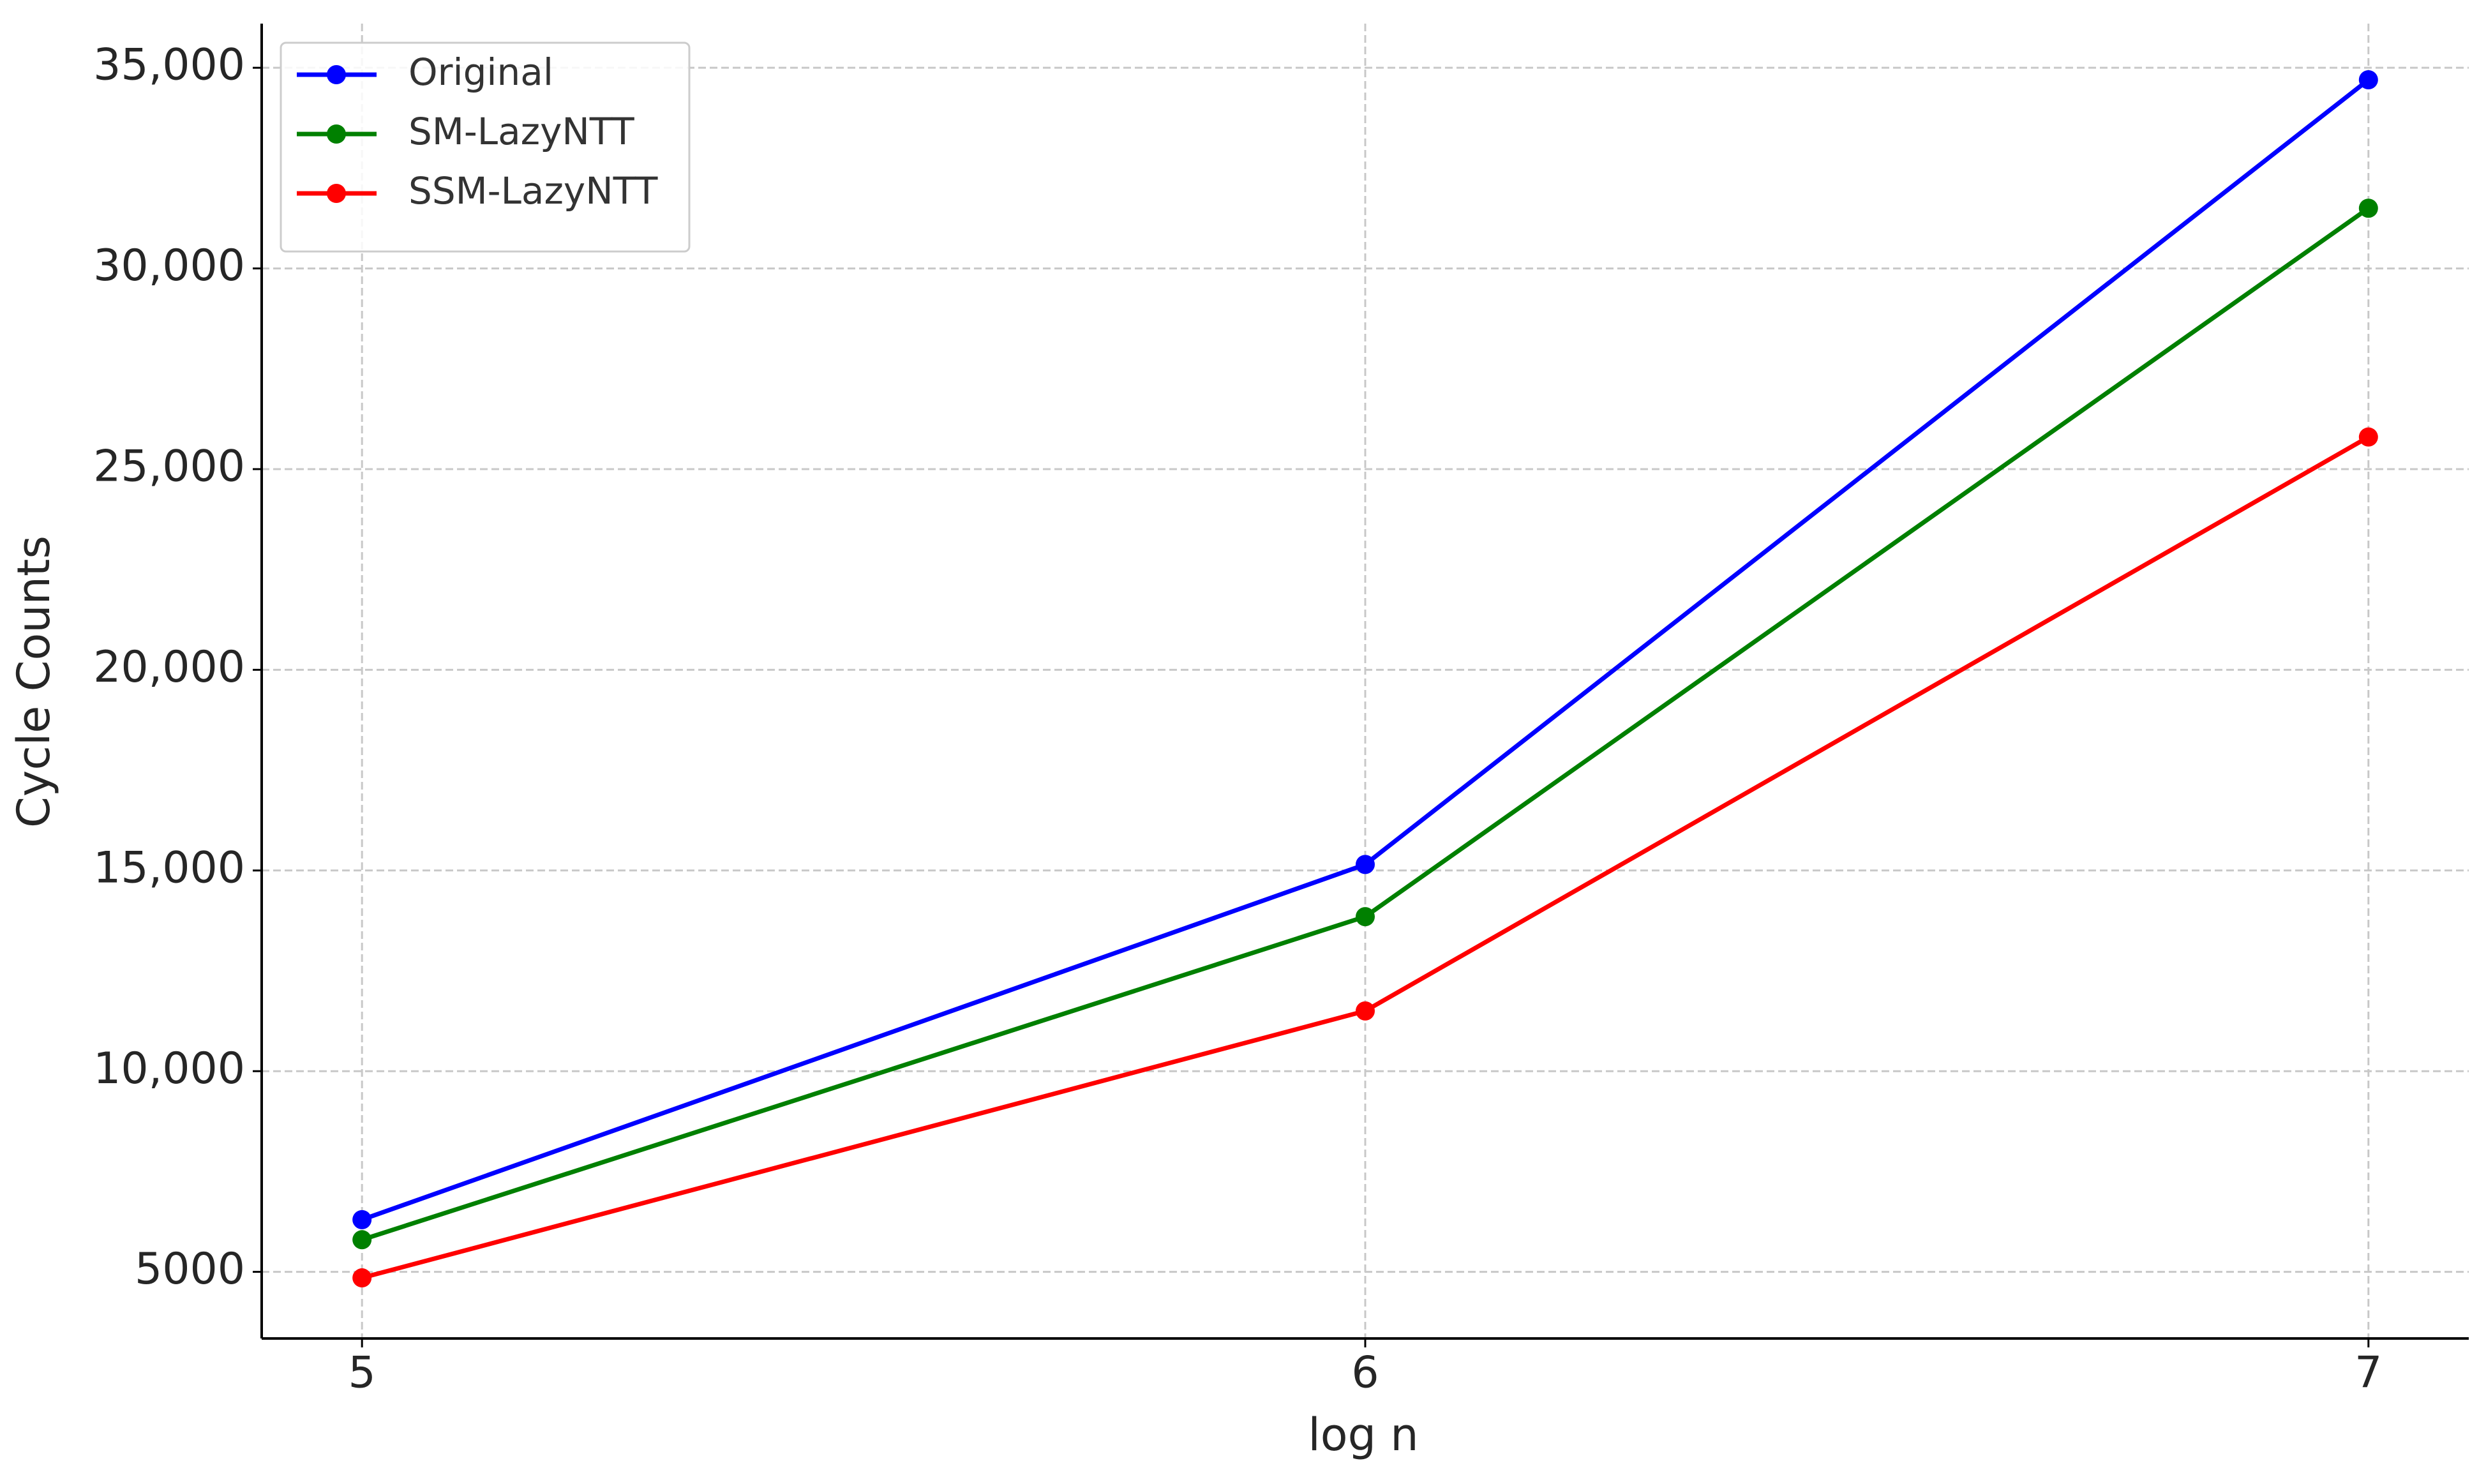 The image size is (2486, 1484). What do you see at coordinates (34, 682) in the screenshot?
I see `y-axis-label: Cycle Counts` at bounding box center [34, 682].